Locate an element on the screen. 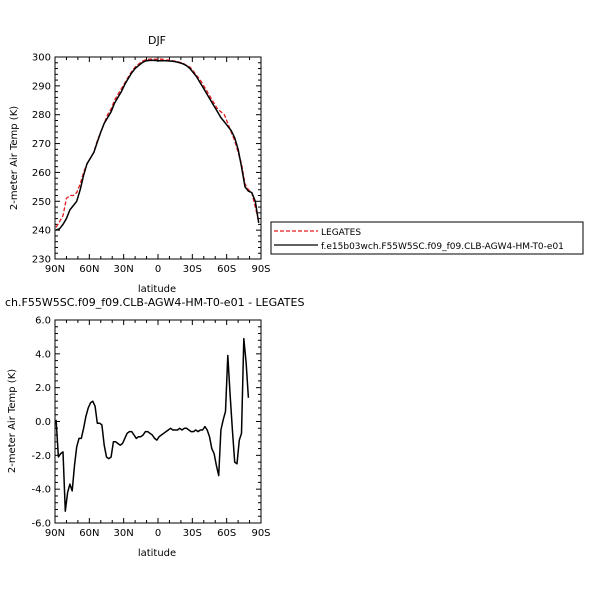 Image resolution: width=590 pixels, height=590 pixels. top-x-tick-label: 30N is located at coordinates (124, 269).